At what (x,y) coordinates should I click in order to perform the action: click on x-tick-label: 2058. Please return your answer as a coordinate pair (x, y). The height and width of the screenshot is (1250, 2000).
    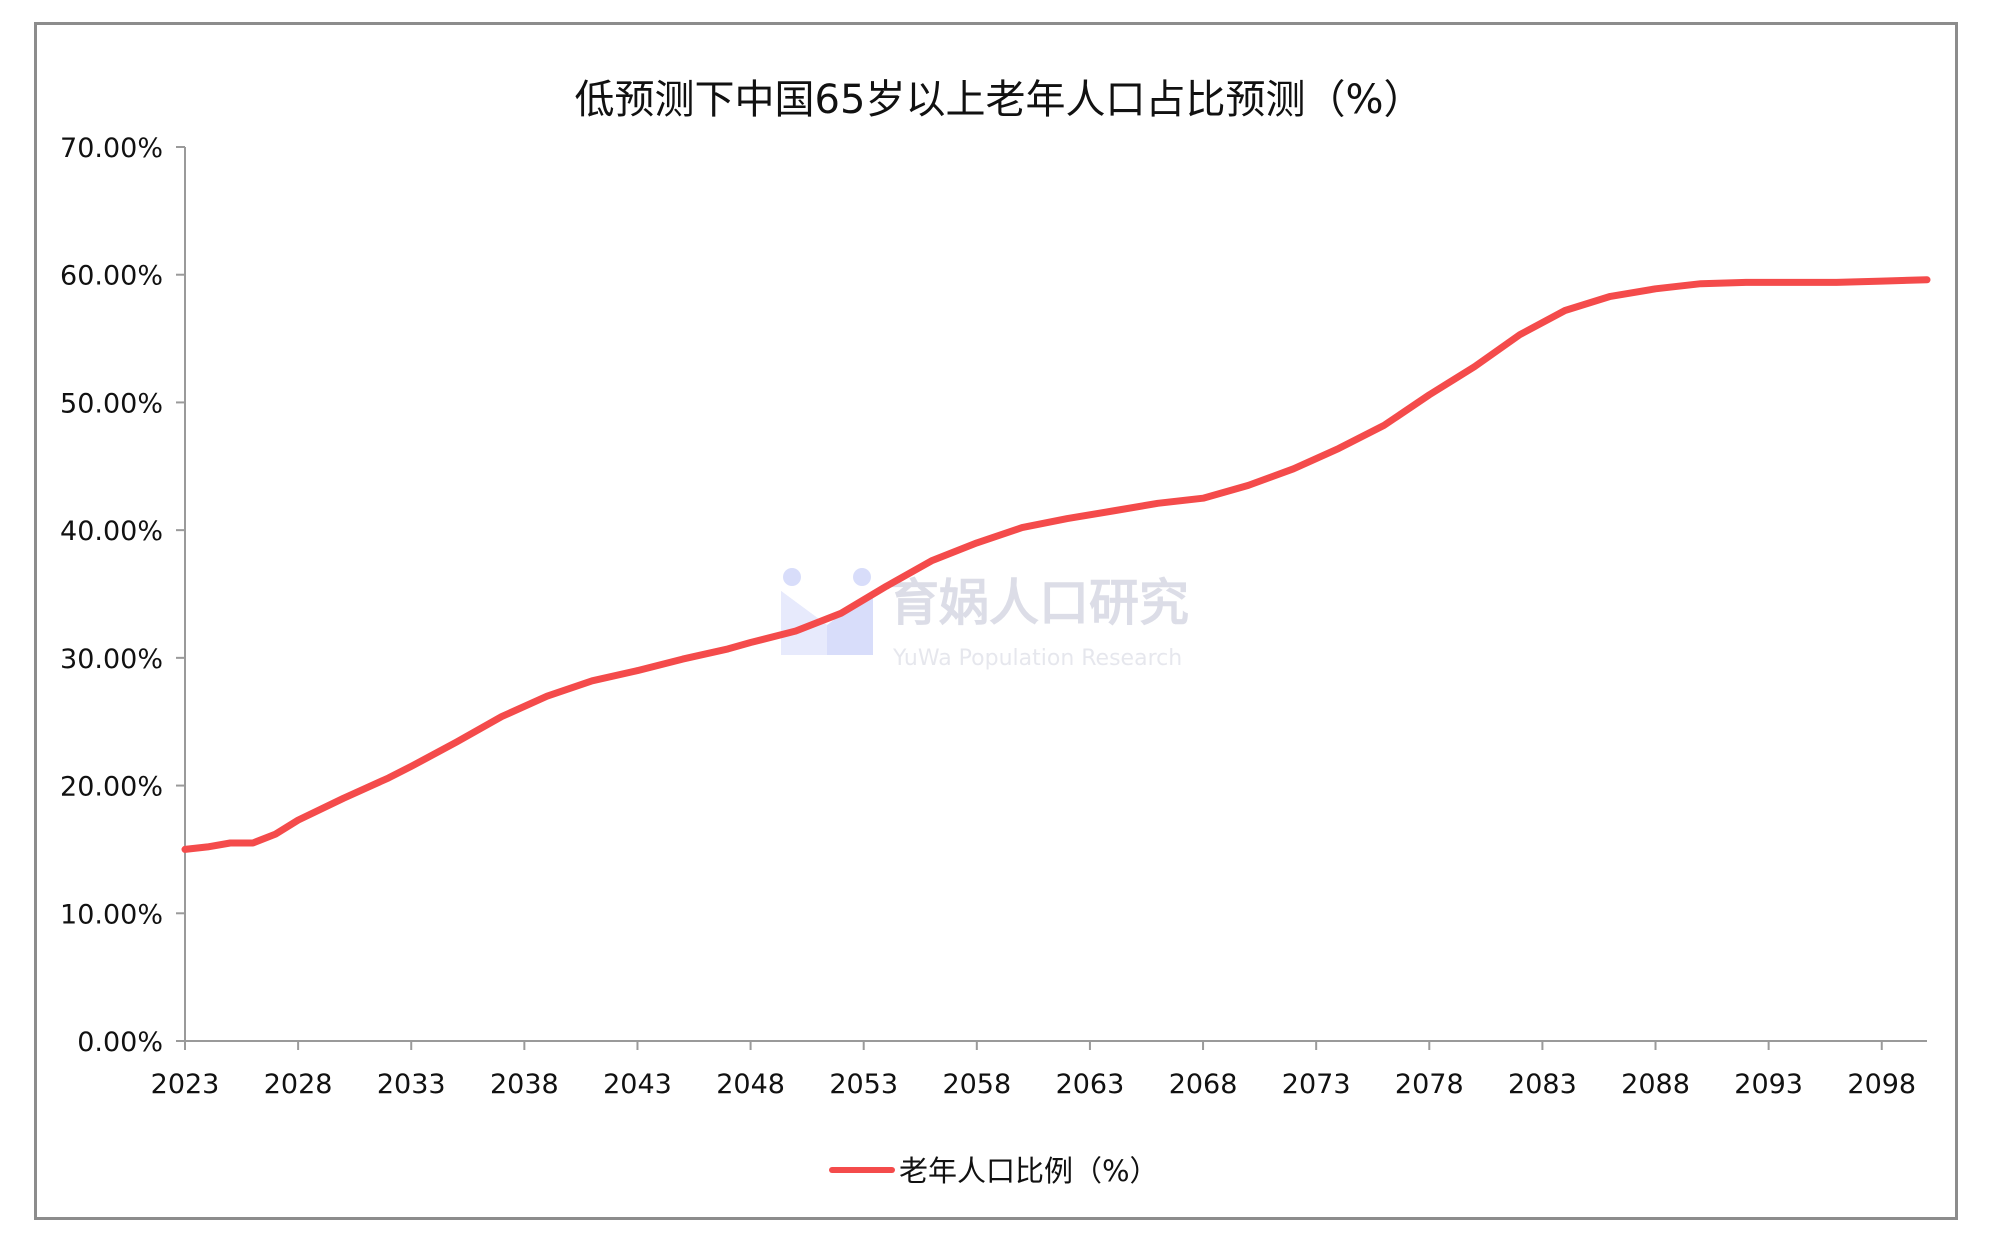
    Looking at the image, I should click on (976, 1084).